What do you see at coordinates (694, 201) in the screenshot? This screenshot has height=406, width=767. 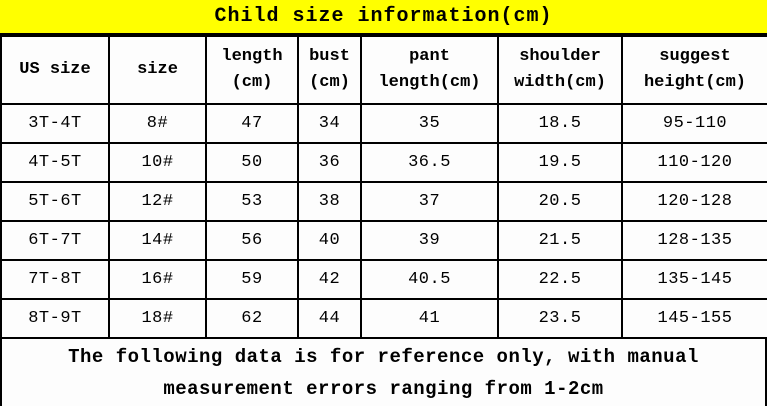 I see `table-cell: 120-128` at bounding box center [694, 201].